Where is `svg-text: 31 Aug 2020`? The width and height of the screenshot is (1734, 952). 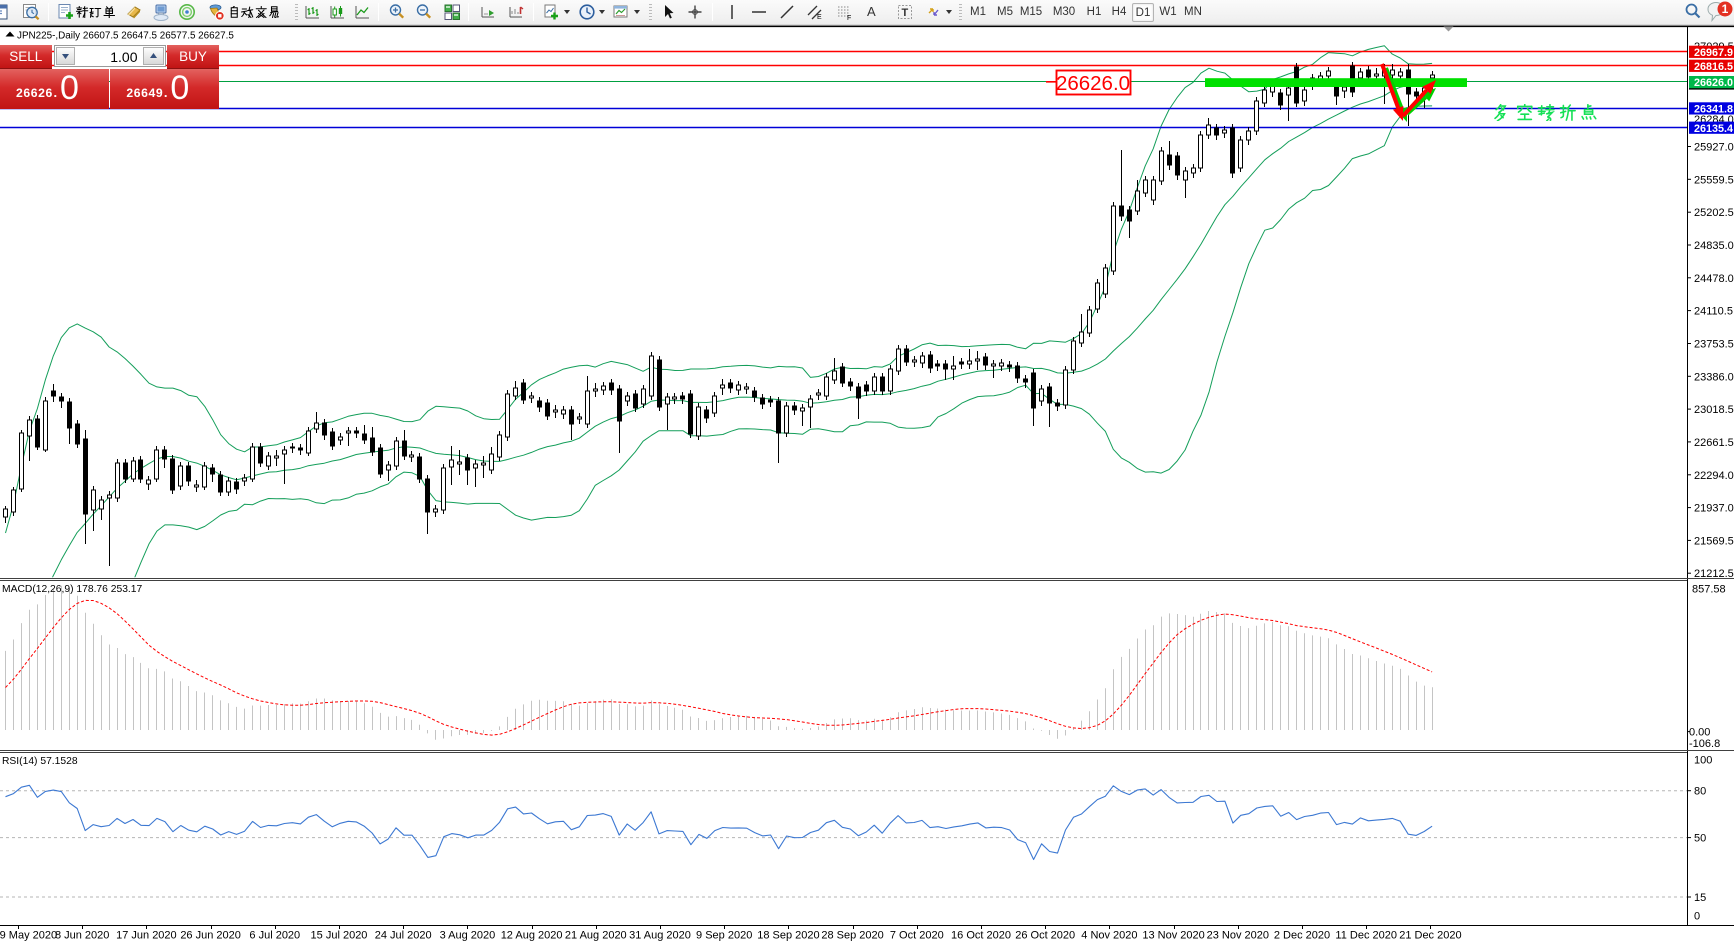 svg-text: 31 Aug 2020 is located at coordinates (660, 936).